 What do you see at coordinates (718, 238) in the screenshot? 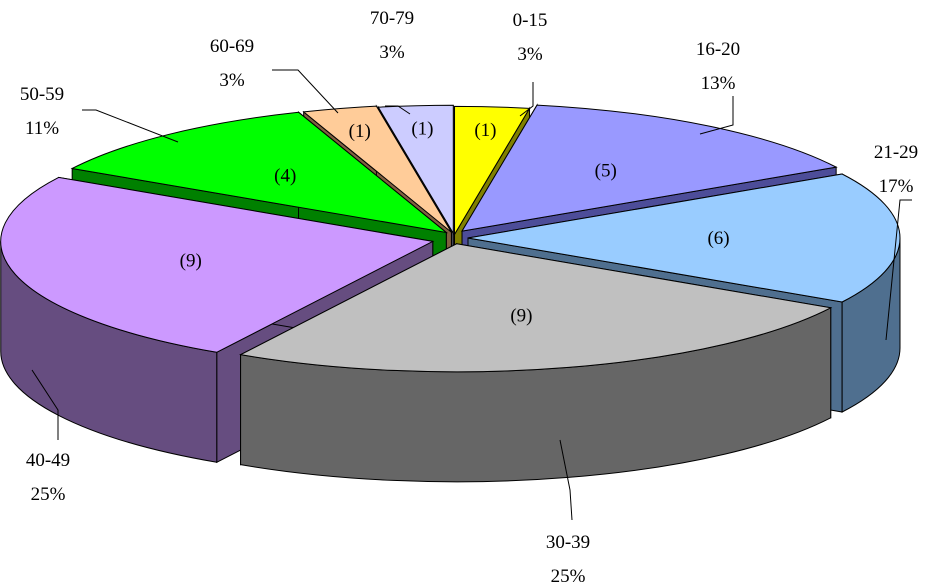
I see `slice-count-label: (6)` at bounding box center [718, 238].